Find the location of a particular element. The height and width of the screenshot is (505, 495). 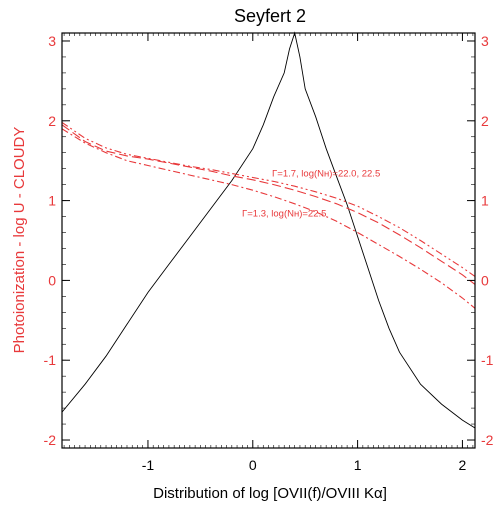

y-tick-label-right: 3 is located at coordinates (485, 41).